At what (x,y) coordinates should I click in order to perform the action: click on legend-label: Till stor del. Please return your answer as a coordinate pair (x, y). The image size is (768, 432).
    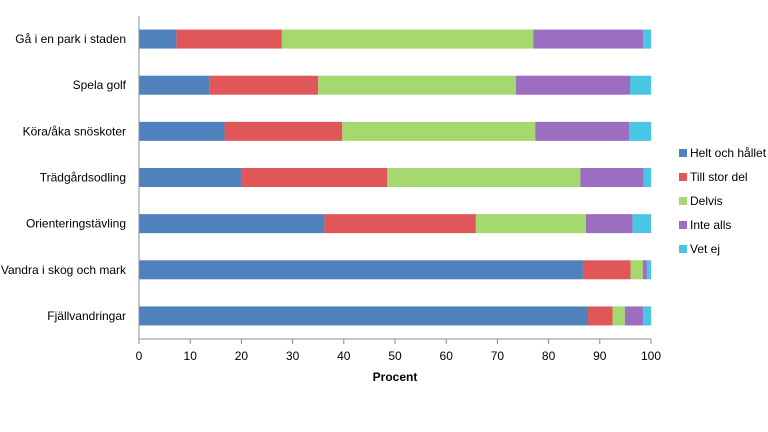
    Looking at the image, I should click on (719, 177).